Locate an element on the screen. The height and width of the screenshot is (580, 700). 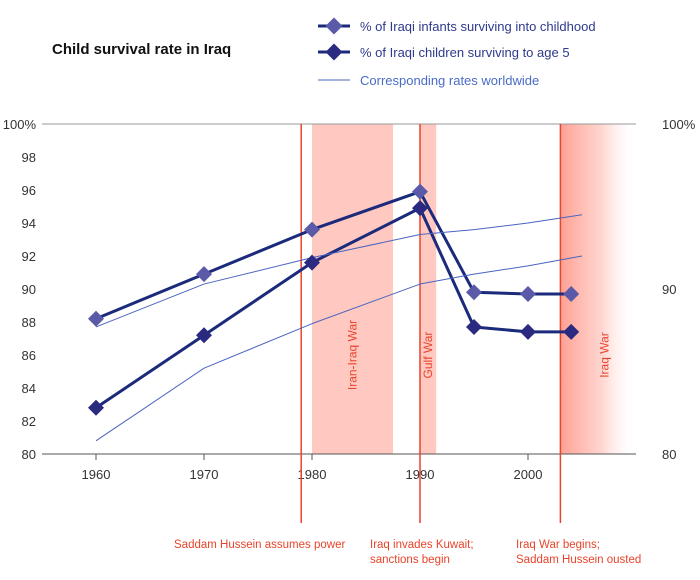
war-label-0: Iran-Iraq War is located at coordinates (353, 355).